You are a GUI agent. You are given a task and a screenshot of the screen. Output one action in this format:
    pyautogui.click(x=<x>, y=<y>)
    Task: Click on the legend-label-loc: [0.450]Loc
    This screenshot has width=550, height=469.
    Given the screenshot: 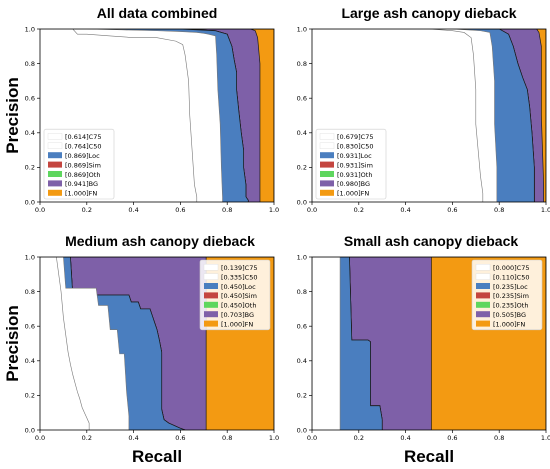 What is the action you would take?
    pyautogui.click(x=238, y=287)
    